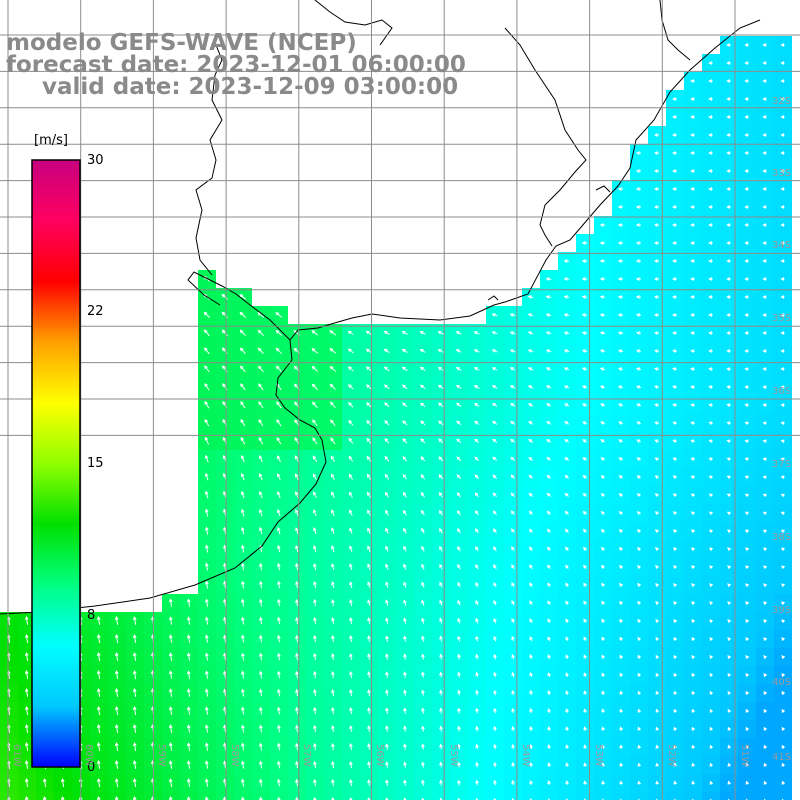 This screenshot has width=800, height=800. Describe the element at coordinates (782, 391) in the screenshot. I see `lat-label: 36S` at that location.